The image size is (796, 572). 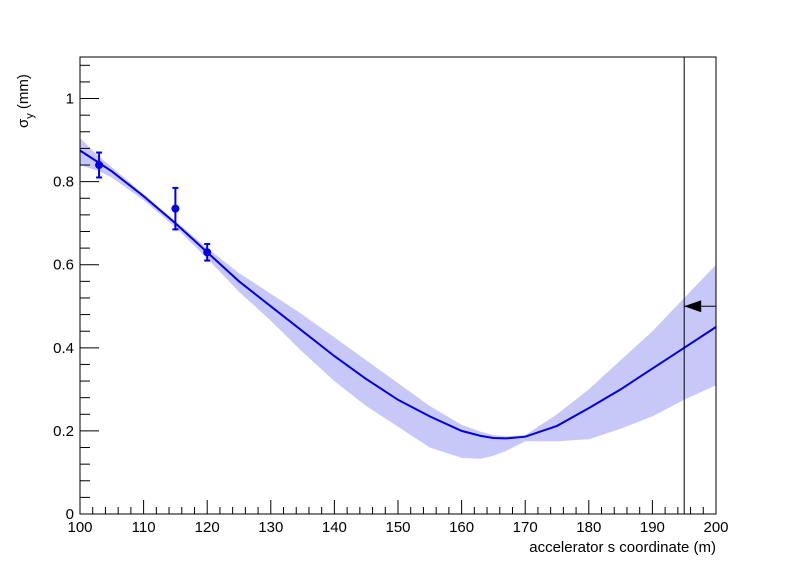 What do you see at coordinates (461, 527) in the screenshot?
I see `x-tick-label: 160` at bounding box center [461, 527].